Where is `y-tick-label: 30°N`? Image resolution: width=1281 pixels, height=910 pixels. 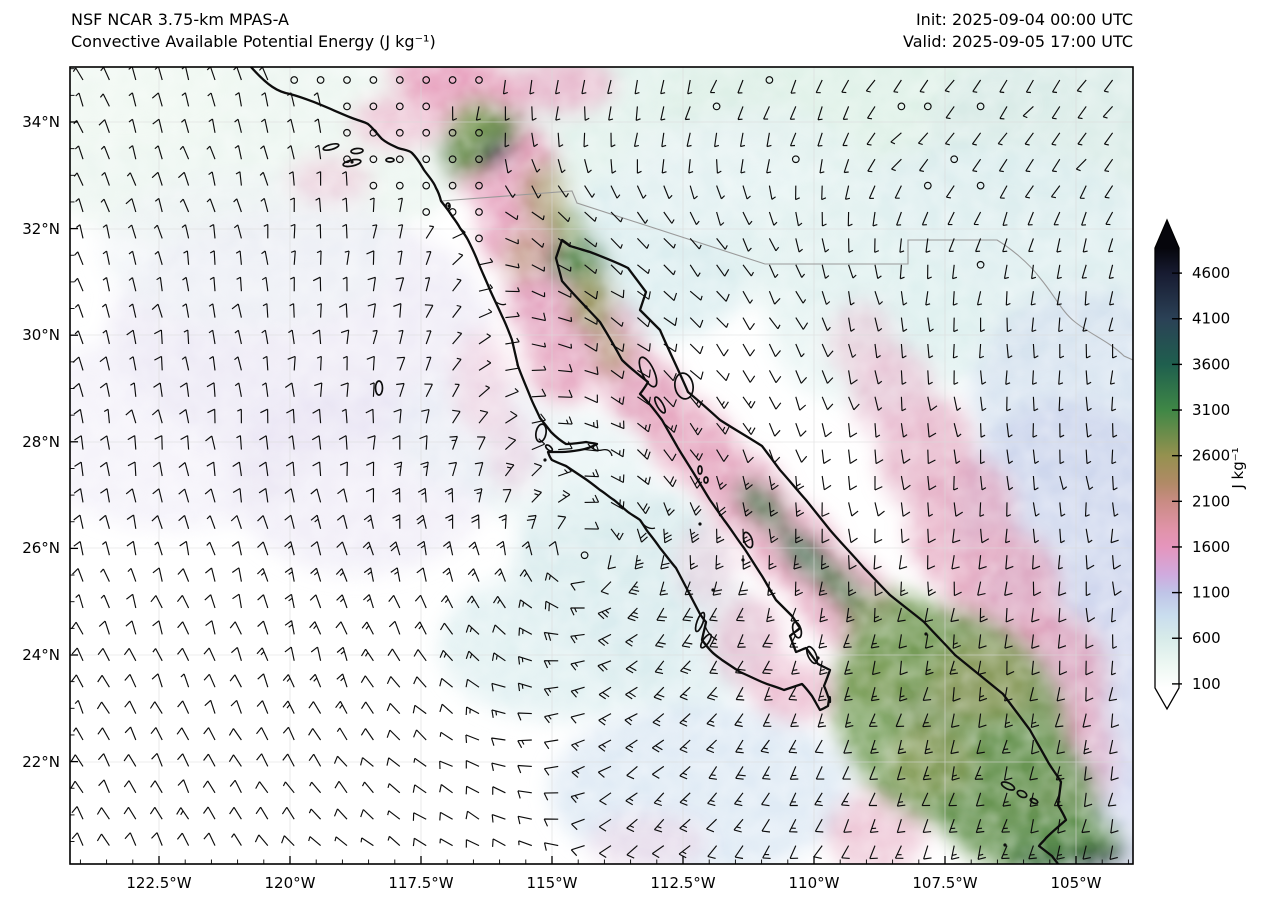
y-tick-label: 30°N is located at coordinates (41, 335).